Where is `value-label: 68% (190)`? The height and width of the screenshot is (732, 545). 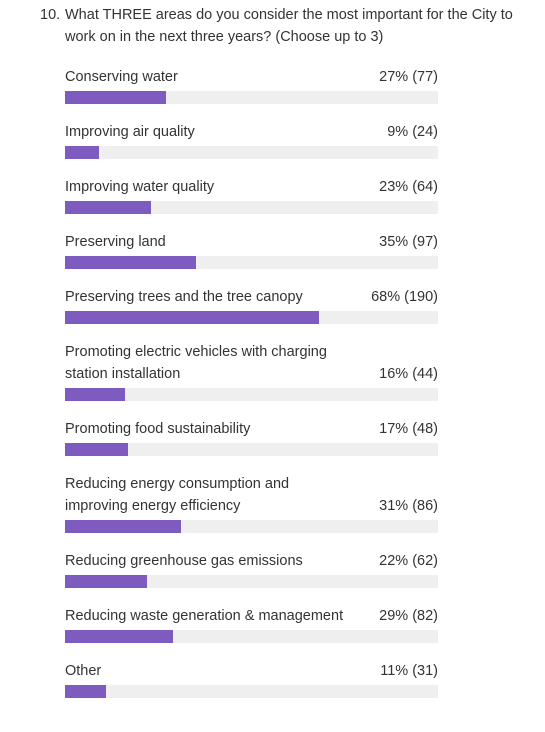 value-label: 68% (190) is located at coordinates (404, 297).